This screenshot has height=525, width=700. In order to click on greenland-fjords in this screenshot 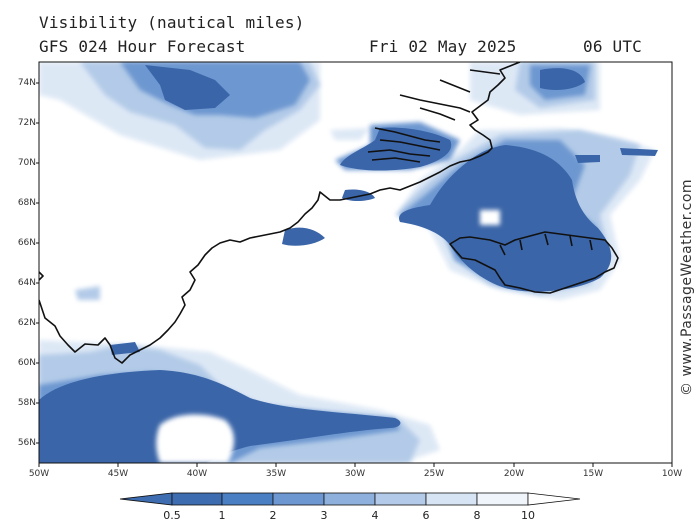, I will do `click(434, 116)`.